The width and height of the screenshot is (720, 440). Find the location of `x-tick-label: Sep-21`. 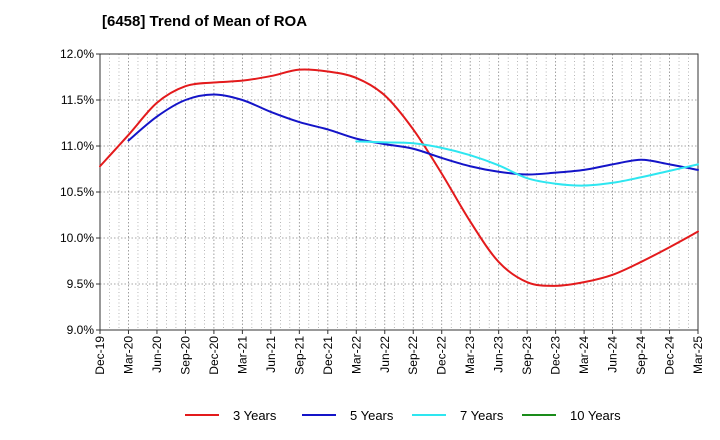

x-tick-label: Sep-21 is located at coordinates (299, 355).